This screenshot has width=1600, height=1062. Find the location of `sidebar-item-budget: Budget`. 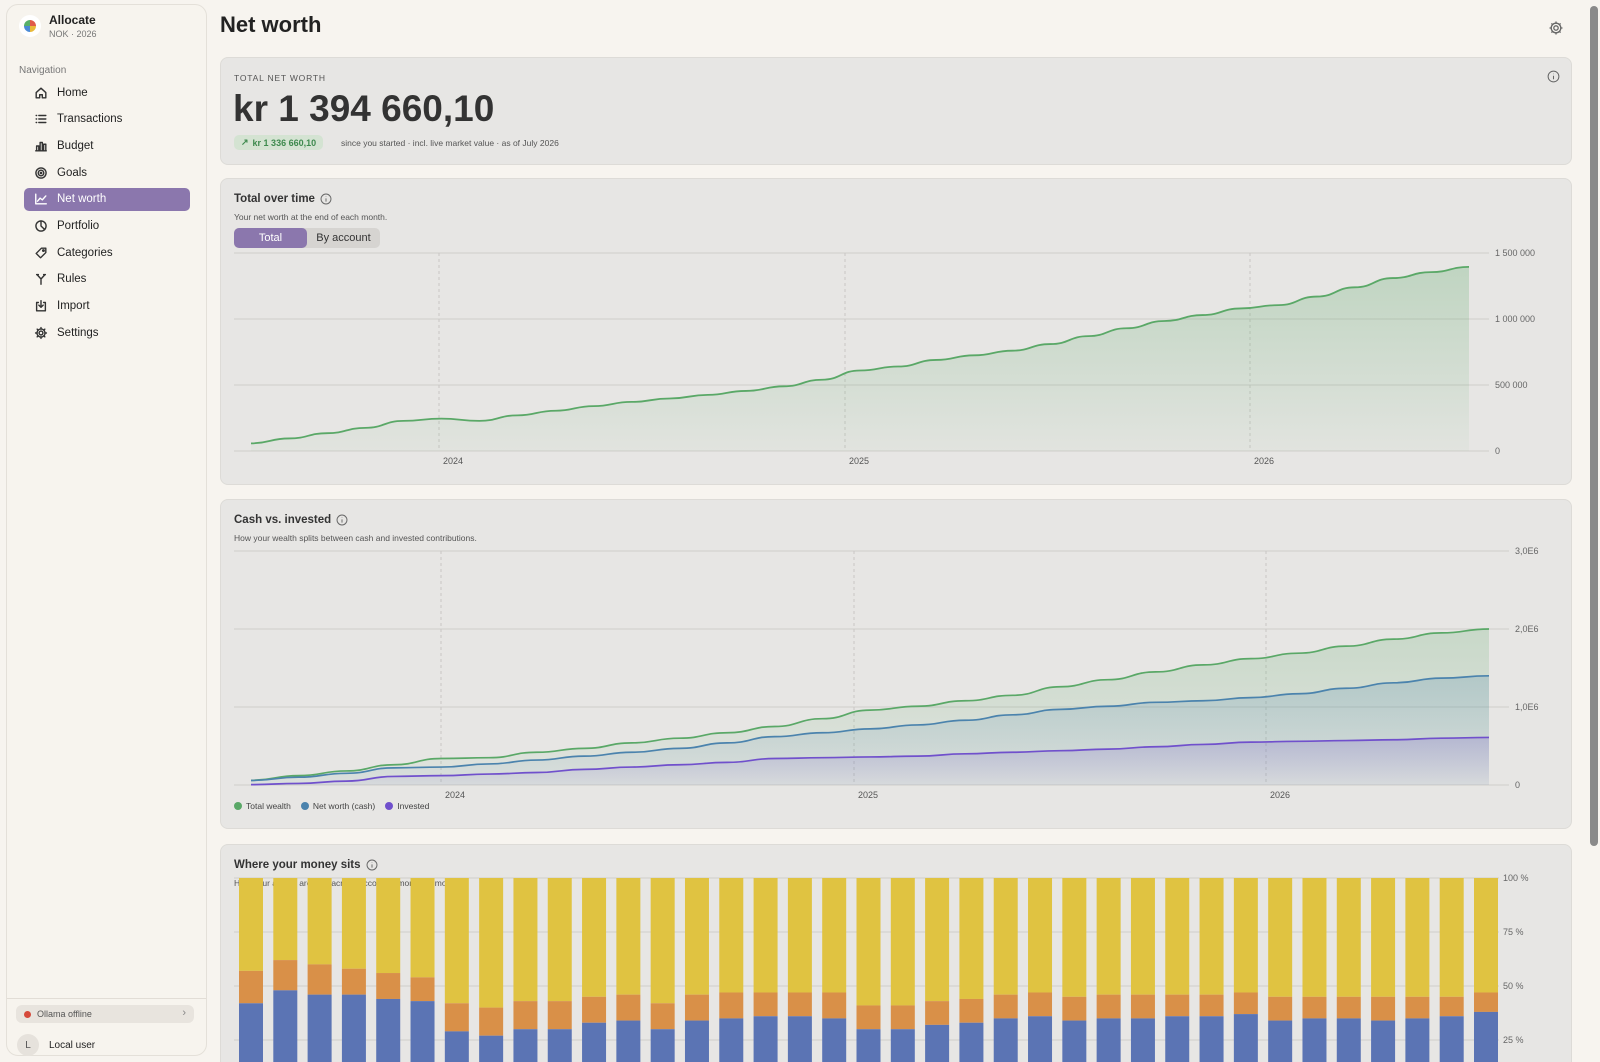

sidebar-item-budget: Budget is located at coordinates (107, 145).